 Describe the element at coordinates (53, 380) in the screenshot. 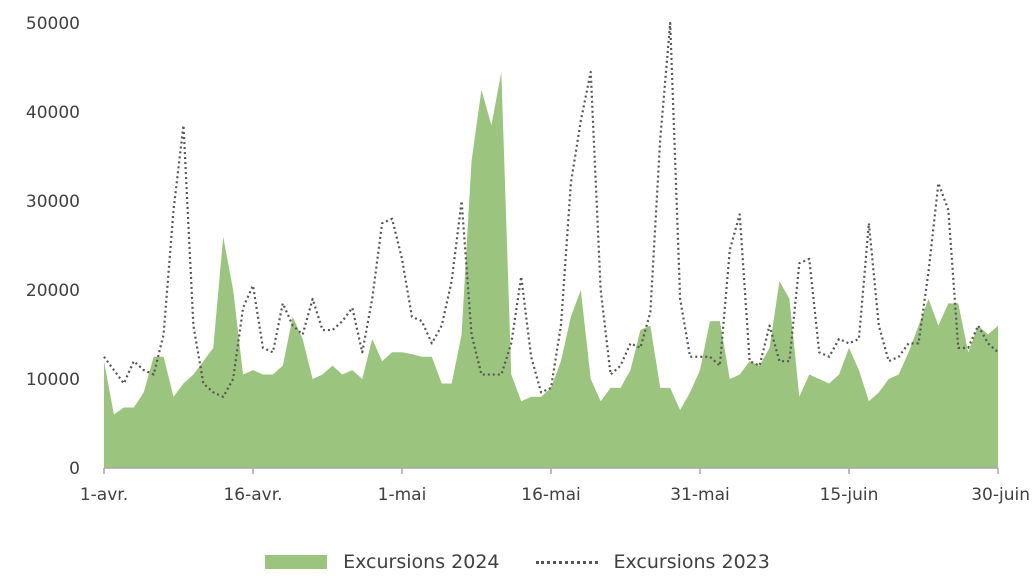

I see `y-tick-label: 10000` at that location.